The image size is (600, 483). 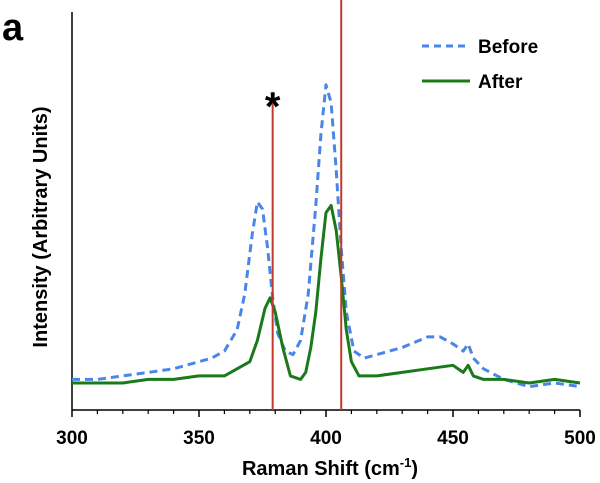 What do you see at coordinates (321, 469) in the screenshot?
I see `x-axis-title-main: Raman Shift (cm` at bounding box center [321, 469].